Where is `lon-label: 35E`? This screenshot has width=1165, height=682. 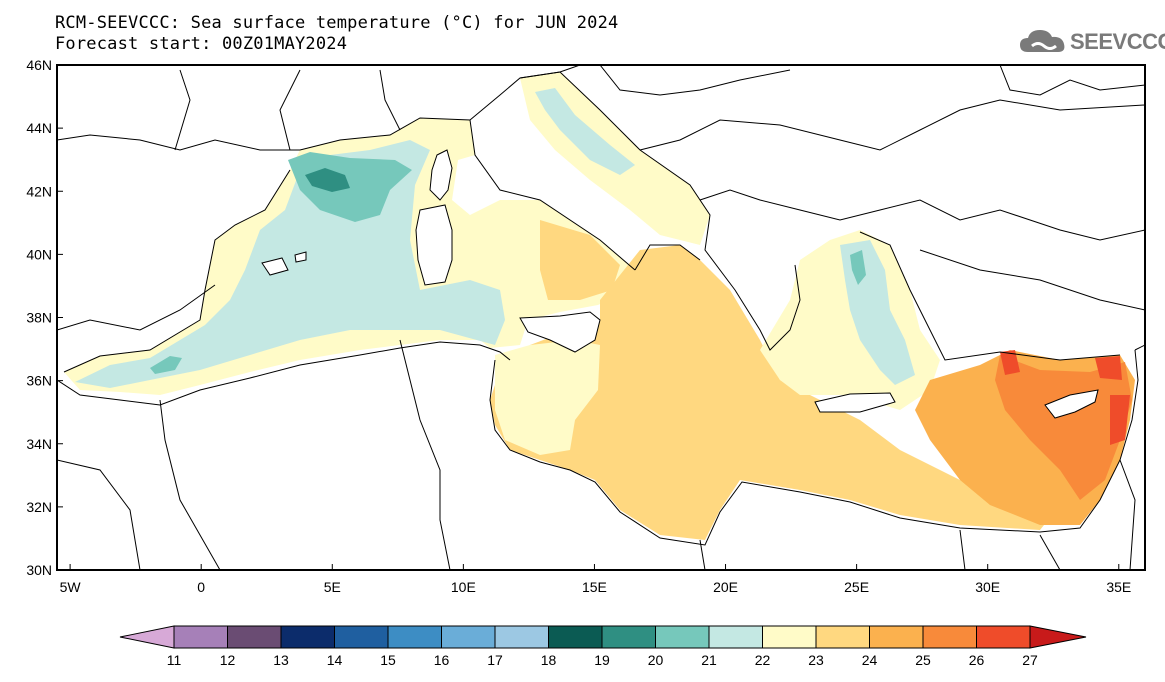 lon-label: 35E is located at coordinates (1118, 587).